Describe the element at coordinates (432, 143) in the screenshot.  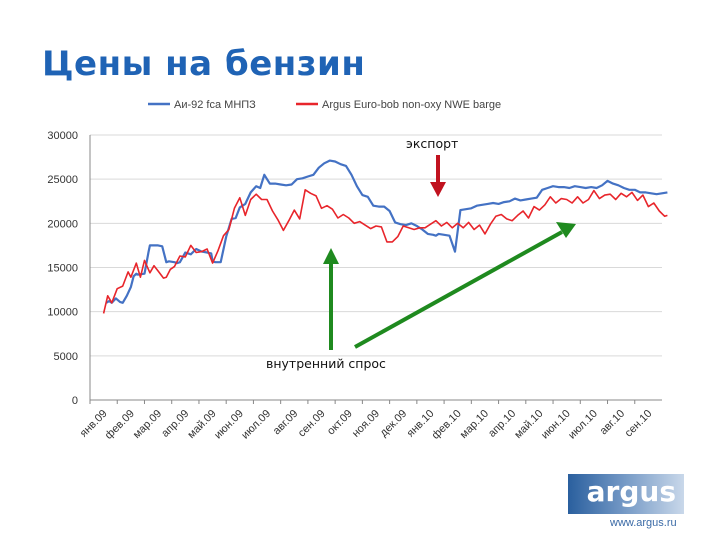
I see `annotation-export-label: экспорт` at that location.